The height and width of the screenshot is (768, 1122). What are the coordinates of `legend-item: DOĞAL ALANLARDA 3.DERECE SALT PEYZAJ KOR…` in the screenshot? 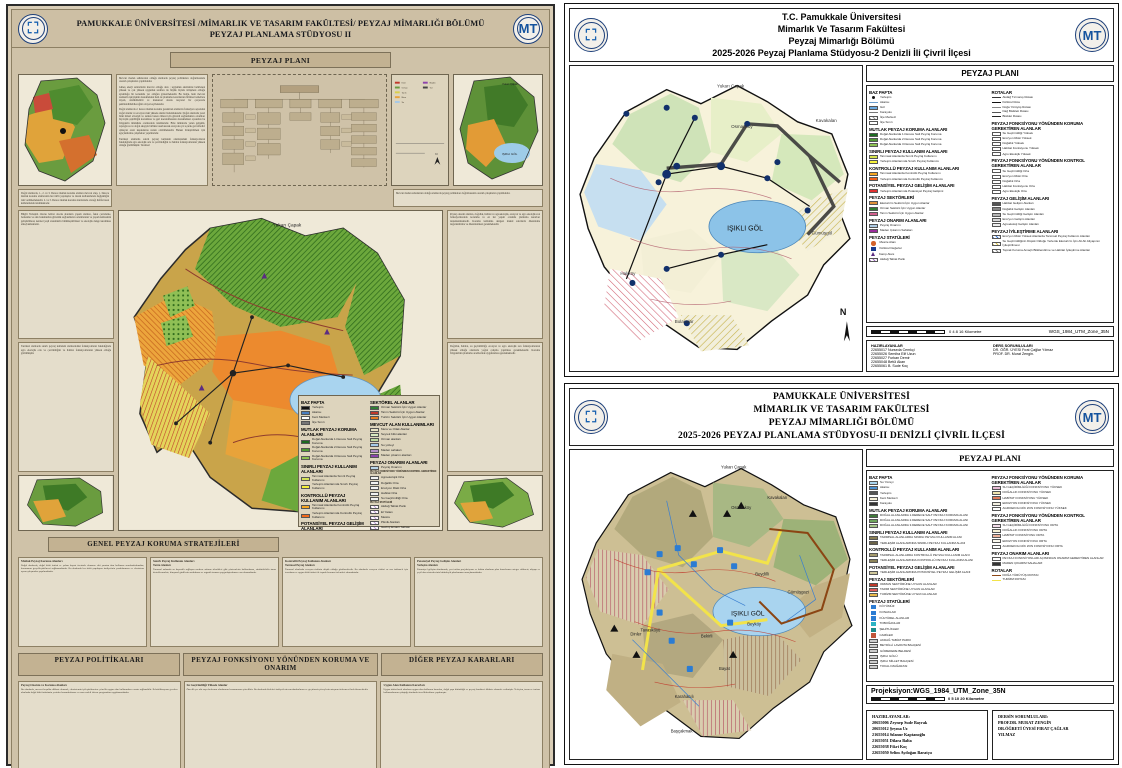 It's located at (929, 526).